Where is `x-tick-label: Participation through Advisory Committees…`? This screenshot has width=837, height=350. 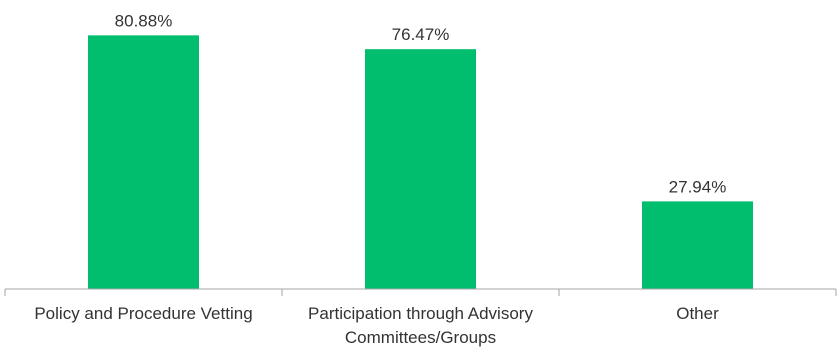 x-tick-label: Participation through Advisory Committees… is located at coordinates (420, 325).